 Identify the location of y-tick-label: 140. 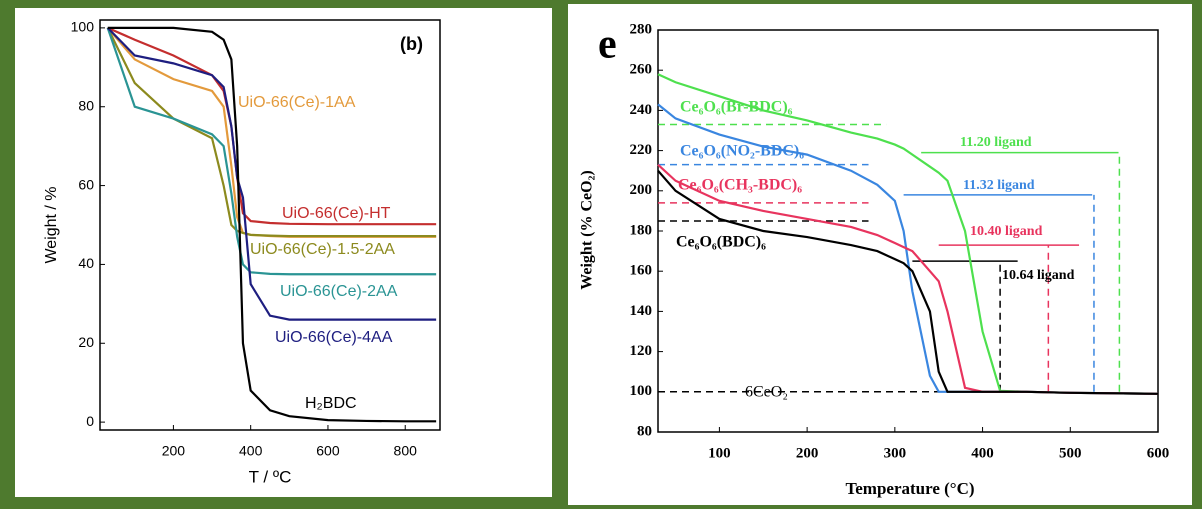
(641, 311).